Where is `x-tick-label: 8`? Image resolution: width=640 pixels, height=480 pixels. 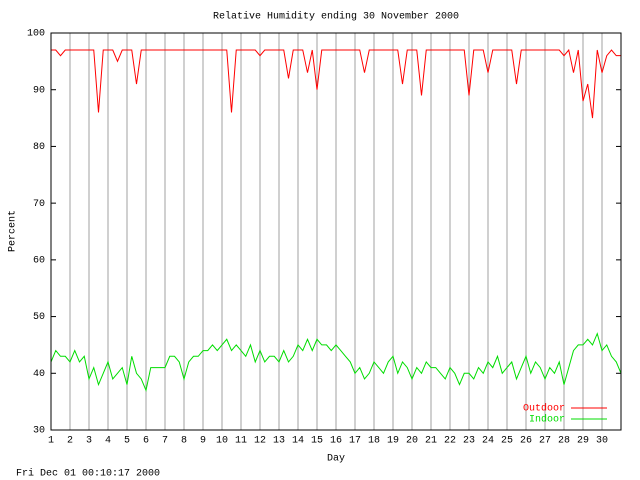 x-tick-label: 8 is located at coordinates (184, 441).